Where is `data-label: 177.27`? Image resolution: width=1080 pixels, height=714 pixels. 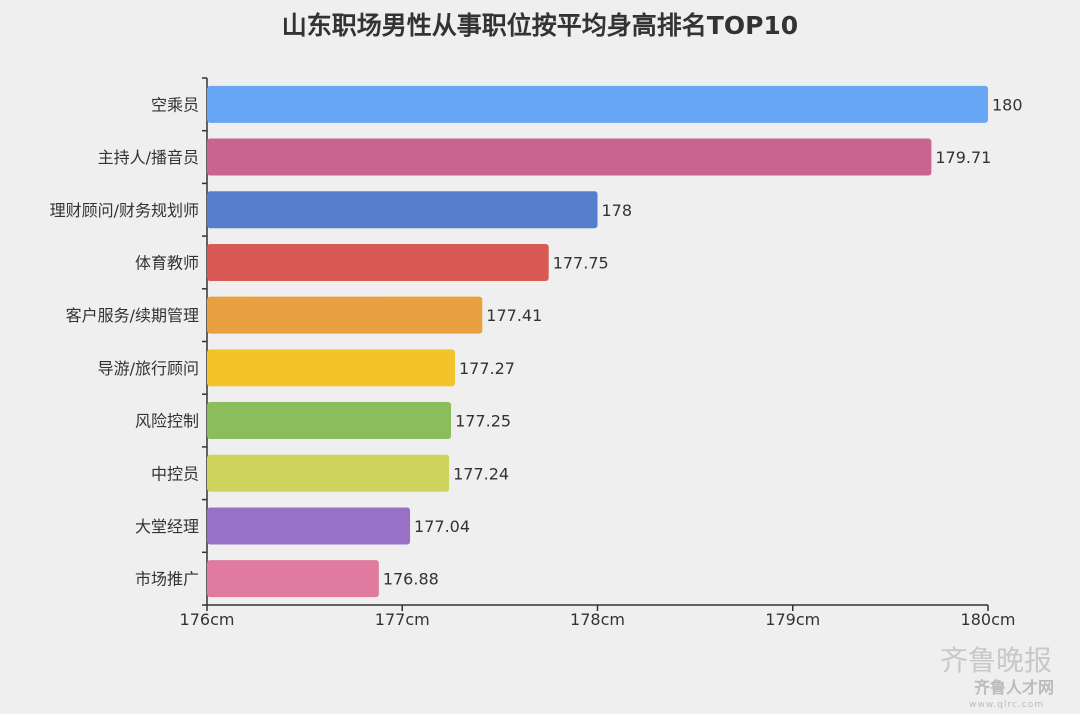
data-label: 177.27 is located at coordinates (487, 368).